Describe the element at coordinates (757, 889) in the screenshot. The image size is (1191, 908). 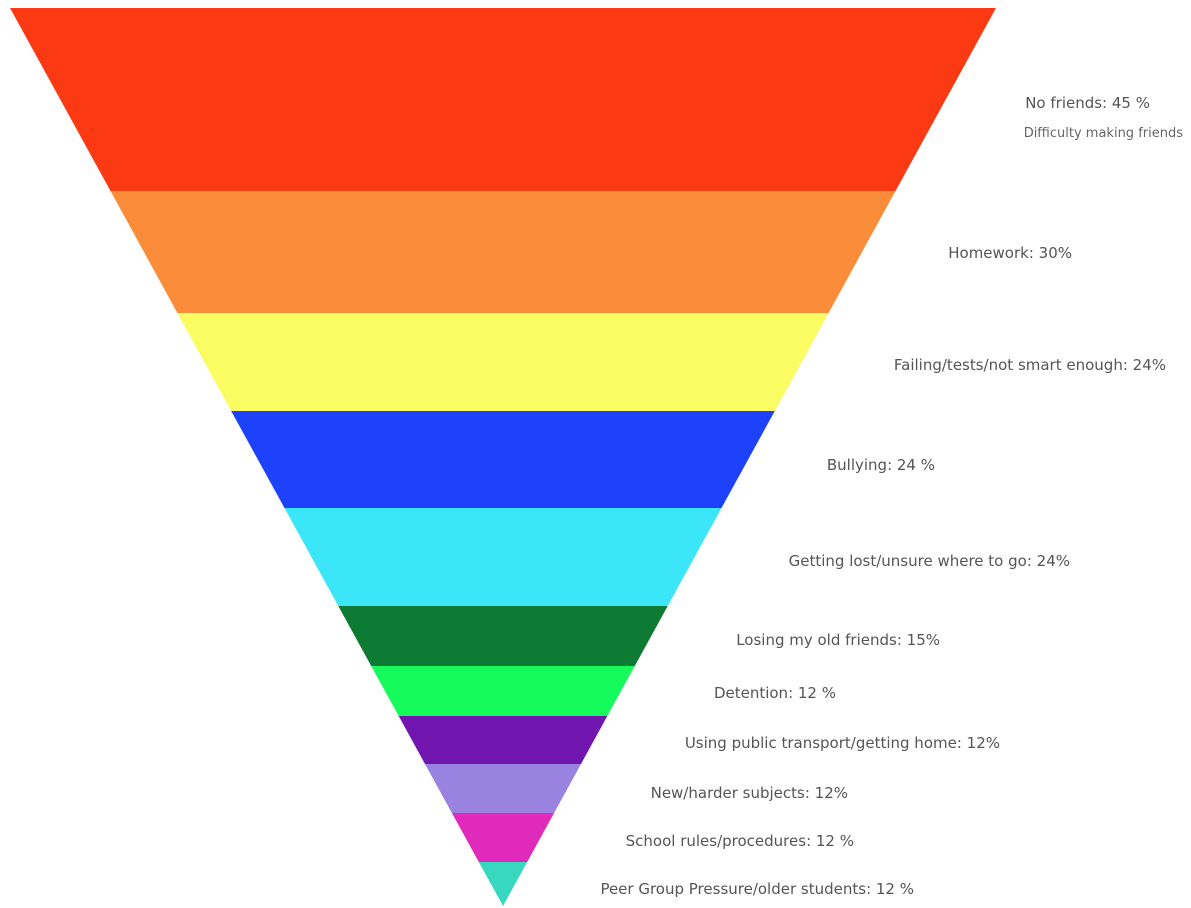
I see `band-label-11: Peer Group Pressure/older students: 12 %` at that location.